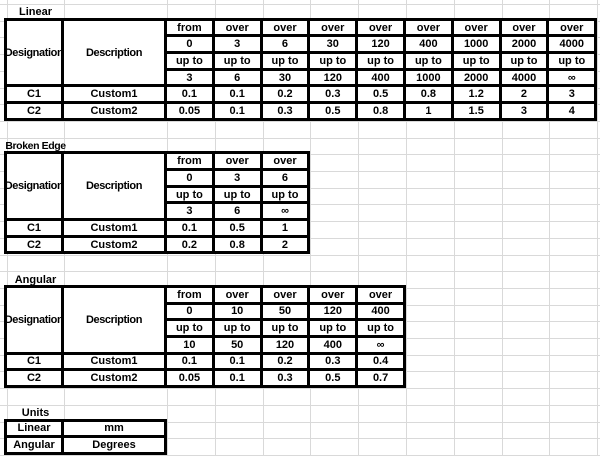 The width and height of the screenshot is (600, 456). What do you see at coordinates (35, 279) in the screenshot?
I see `section-label-angular: Angular` at bounding box center [35, 279].